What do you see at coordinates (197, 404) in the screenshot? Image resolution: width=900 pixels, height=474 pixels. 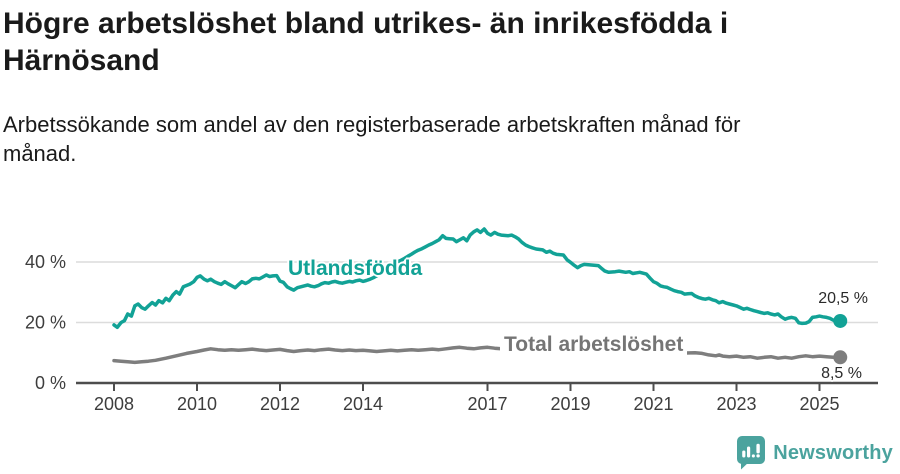 I see `x-axis-tick-label: 2010` at bounding box center [197, 404].